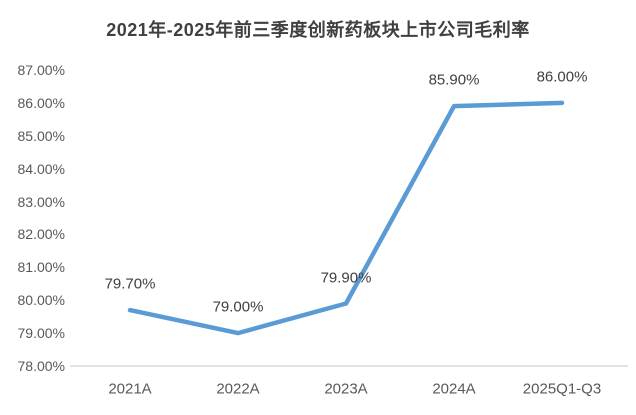 The width and height of the screenshot is (636, 415). Describe the element at coordinates (454, 80) in the screenshot. I see `data-point-label: 85.90%` at that location.